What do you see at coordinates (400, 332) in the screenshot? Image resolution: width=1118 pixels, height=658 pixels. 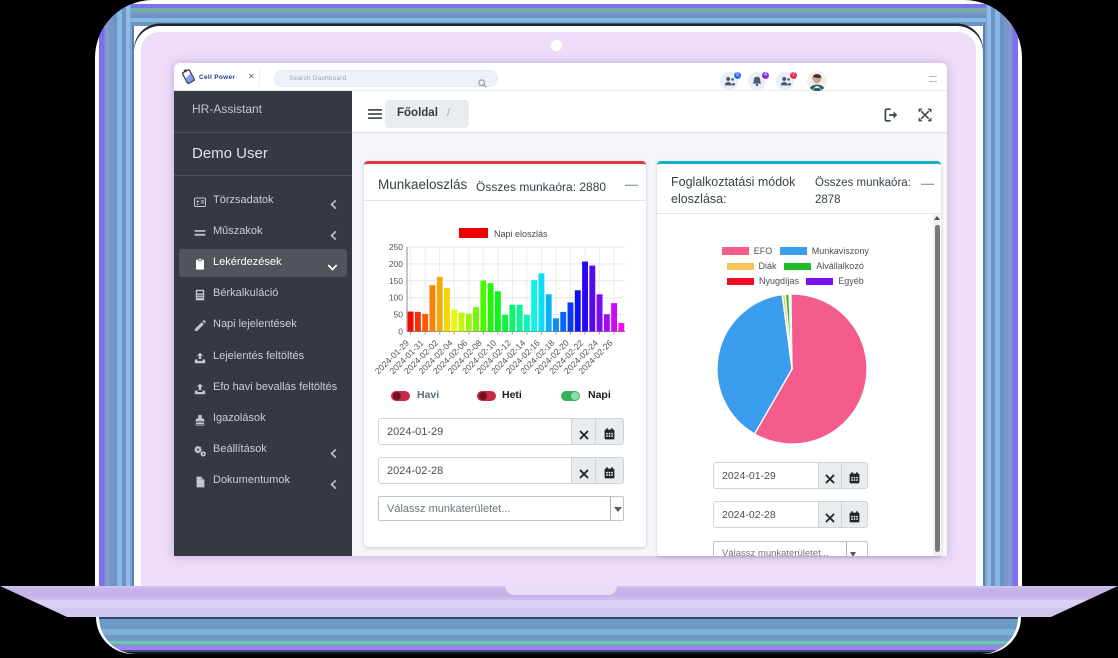 I see `svg-text: 0` at bounding box center [400, 332].